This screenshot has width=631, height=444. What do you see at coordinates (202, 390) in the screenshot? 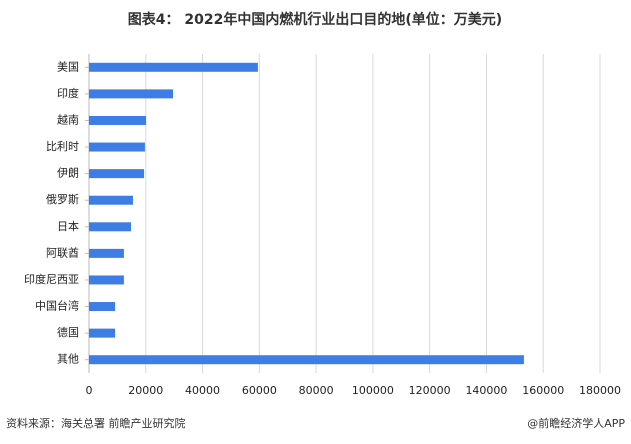
I see `x-tick-label: 40000` at bounding box center [202, 390].